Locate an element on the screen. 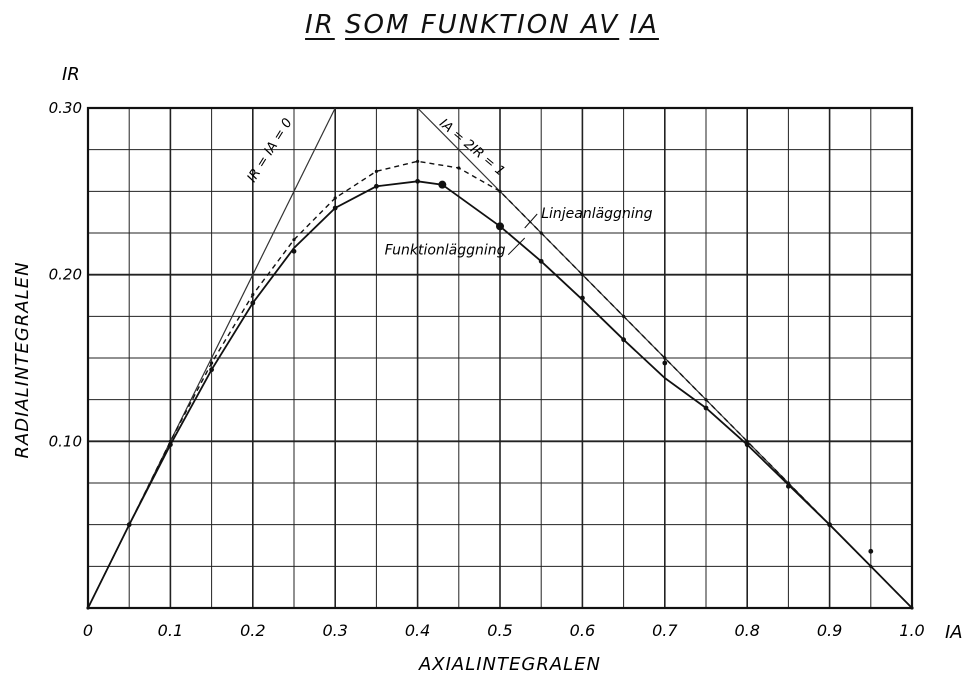 The width and height of the screenshot is (964, 681). y-tick-labels: 0.10 0.20 0.30 is located at coordinates (65, 274).